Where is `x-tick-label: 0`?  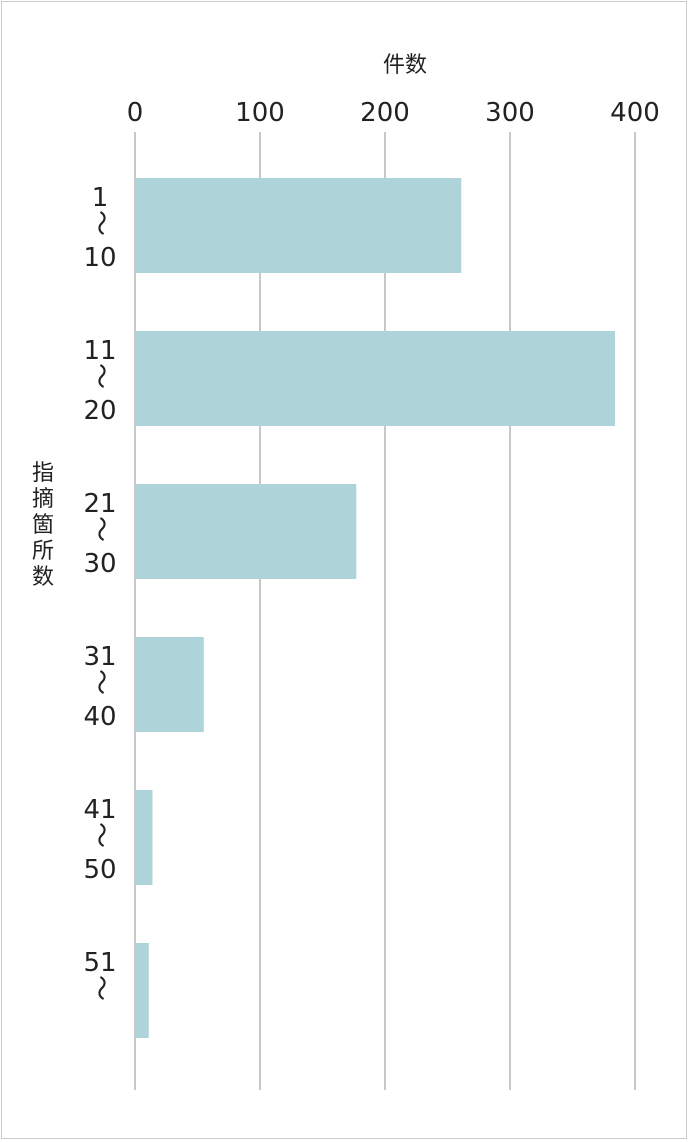 x-tick-label: 0 is located at coordinates (135, 113).